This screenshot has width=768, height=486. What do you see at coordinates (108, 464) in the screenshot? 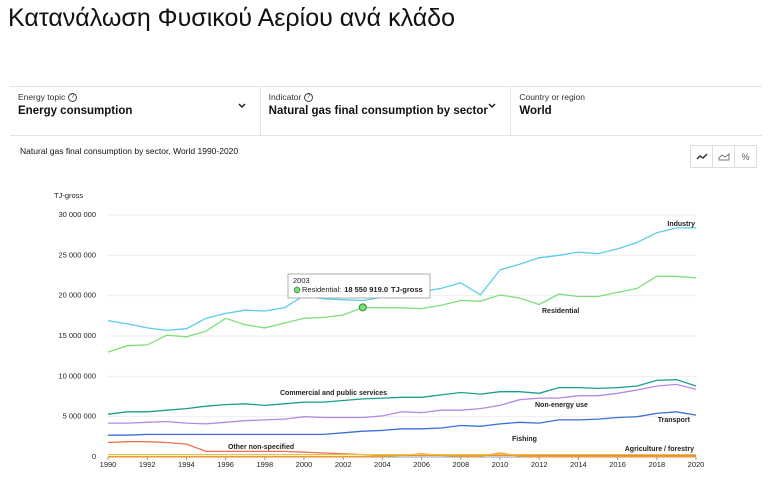
I see `x-tick-label: 1990` at bounding box center [108, 464].